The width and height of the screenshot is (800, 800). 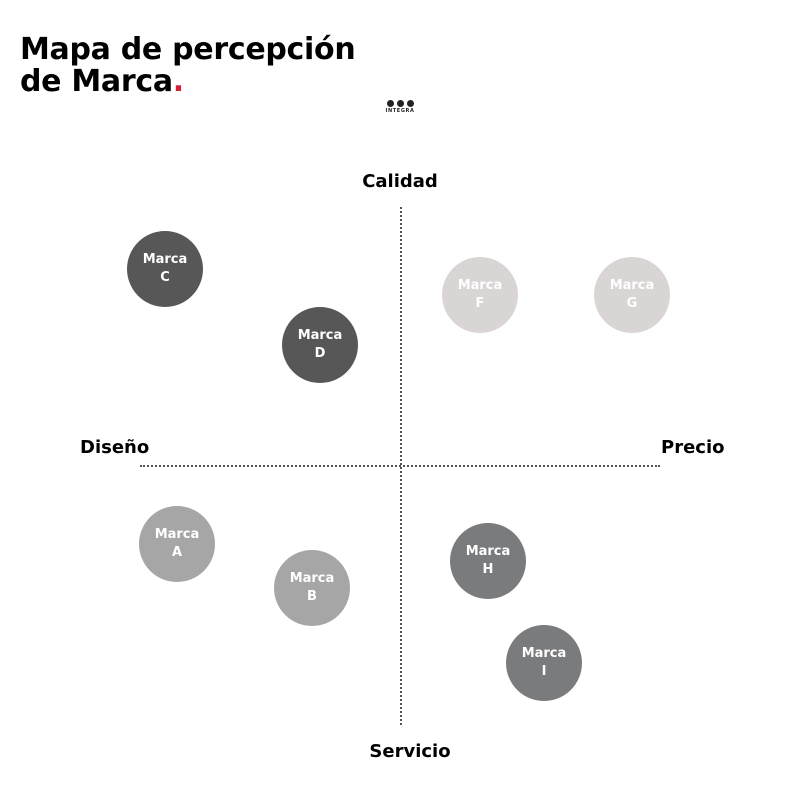 I want to click on integra-logo: INTEGRA, so click(x=400, y=107).